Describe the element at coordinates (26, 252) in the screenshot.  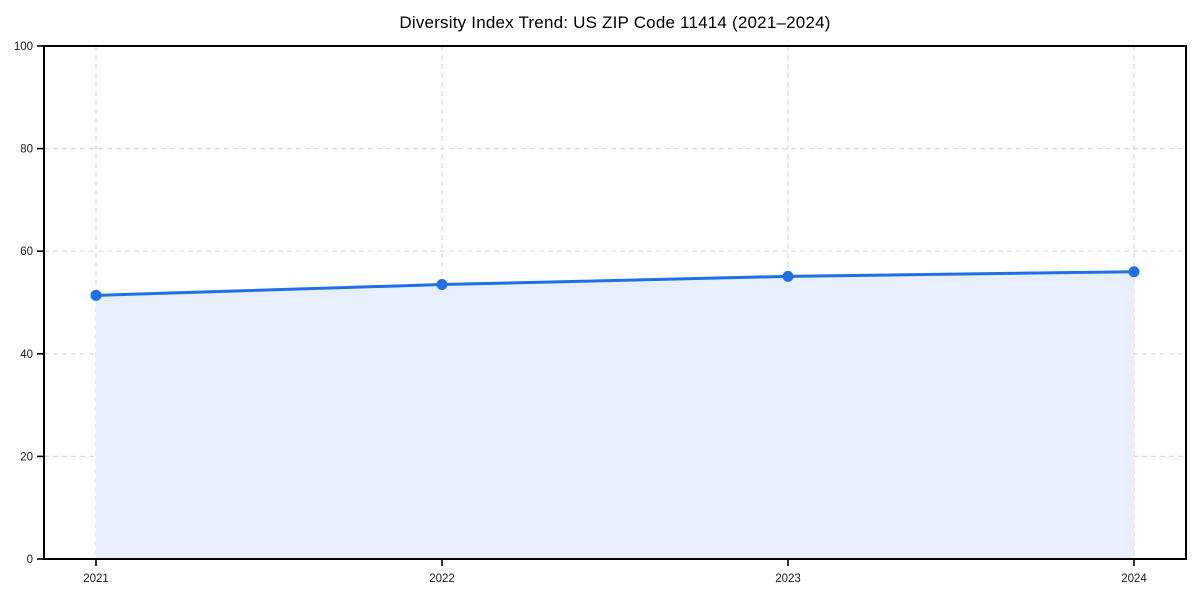
I see `y-tick-label: 60` at that location.